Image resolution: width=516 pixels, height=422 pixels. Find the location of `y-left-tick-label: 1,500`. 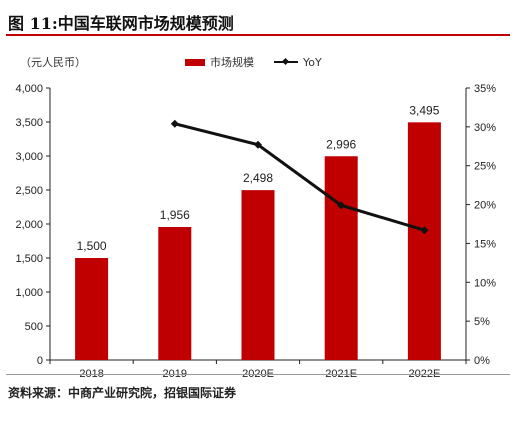

y-left-tick-label: 1,500 is located at coordinates (29, 259).